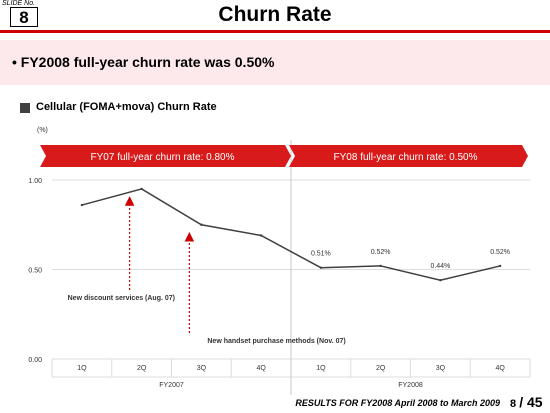 The width and height of the screenshot is (550, 413). I want to click on footer-page-number: 8 / 45, so click(526, 402).